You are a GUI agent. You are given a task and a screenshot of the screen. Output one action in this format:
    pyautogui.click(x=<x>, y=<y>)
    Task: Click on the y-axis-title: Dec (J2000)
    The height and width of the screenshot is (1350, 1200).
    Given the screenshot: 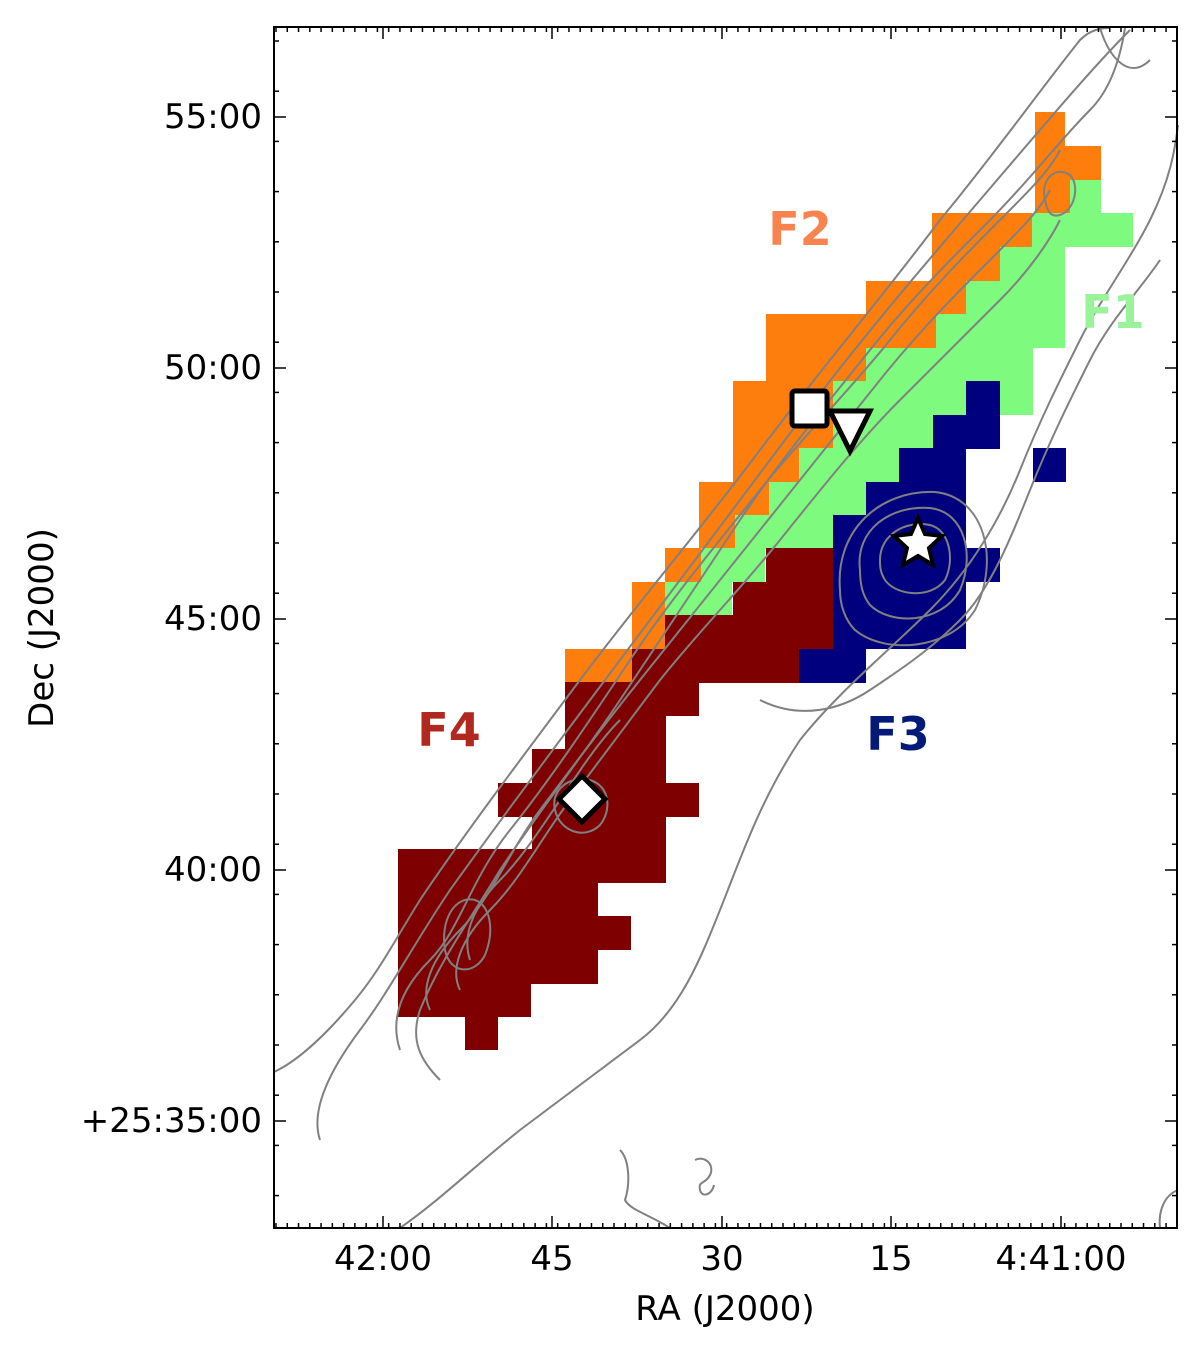 What is the action you would take?
    pyautogui.click(x=42, y=628)
    